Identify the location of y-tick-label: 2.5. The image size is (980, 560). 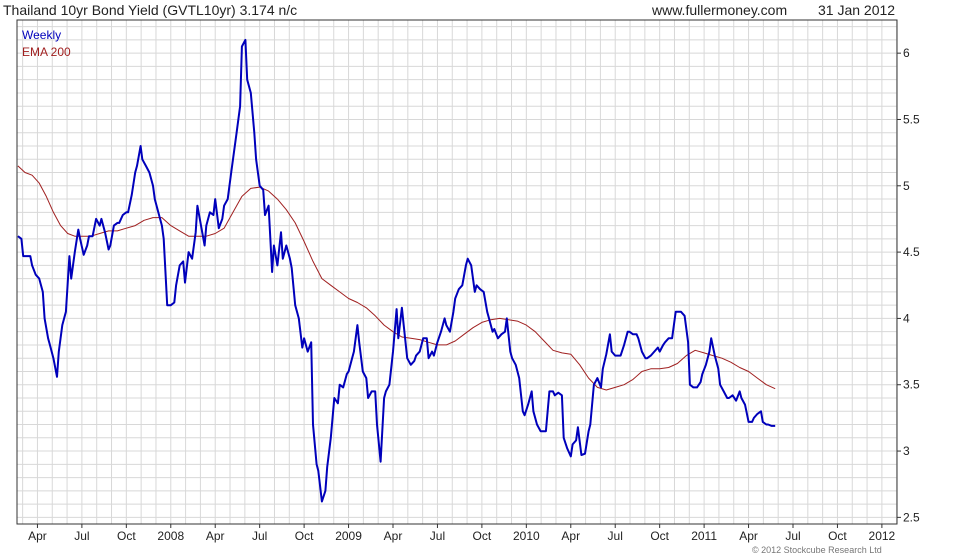
(911, 517).